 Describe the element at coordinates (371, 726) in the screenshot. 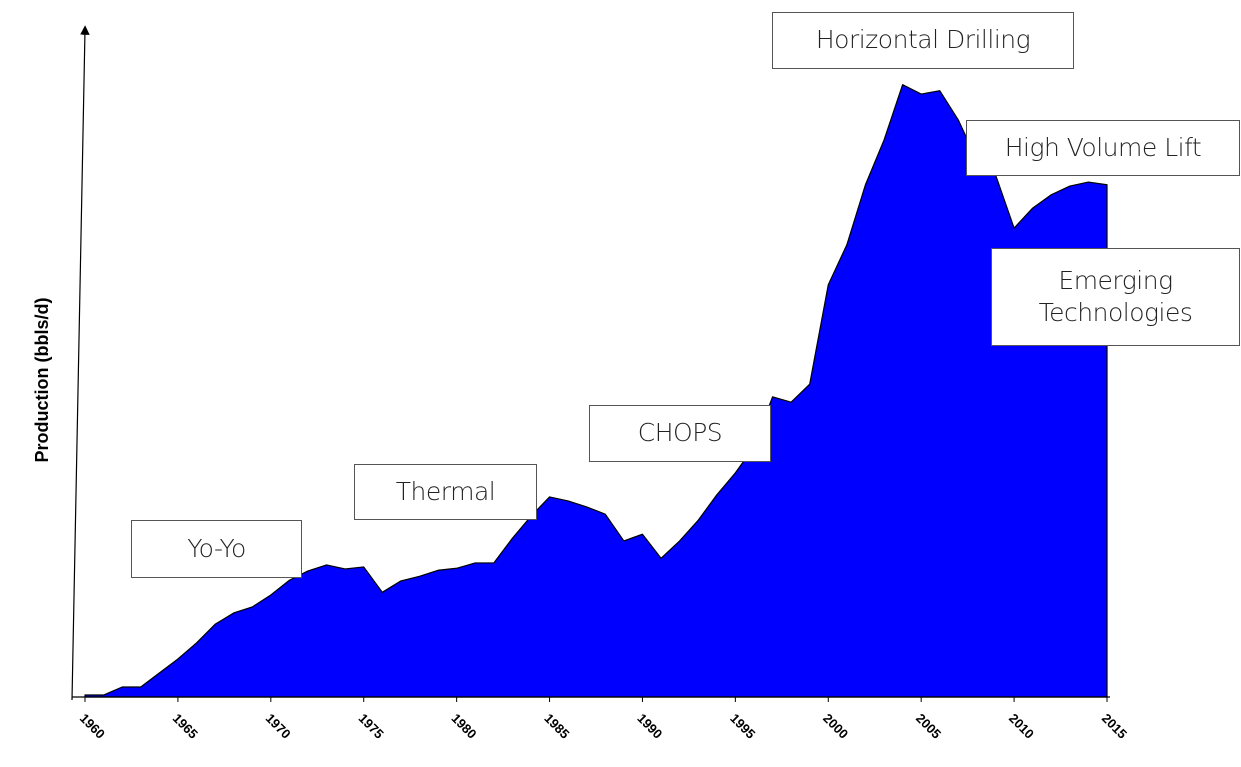

I see `x-tick-label: 1975` at that location.